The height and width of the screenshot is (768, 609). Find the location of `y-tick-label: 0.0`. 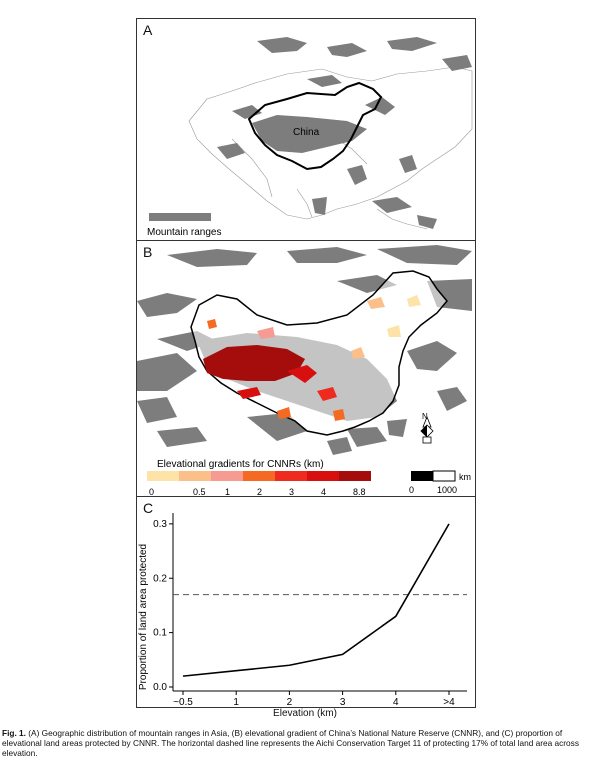

y-tick-label: 0.0 is located at coordinates (160, 687).